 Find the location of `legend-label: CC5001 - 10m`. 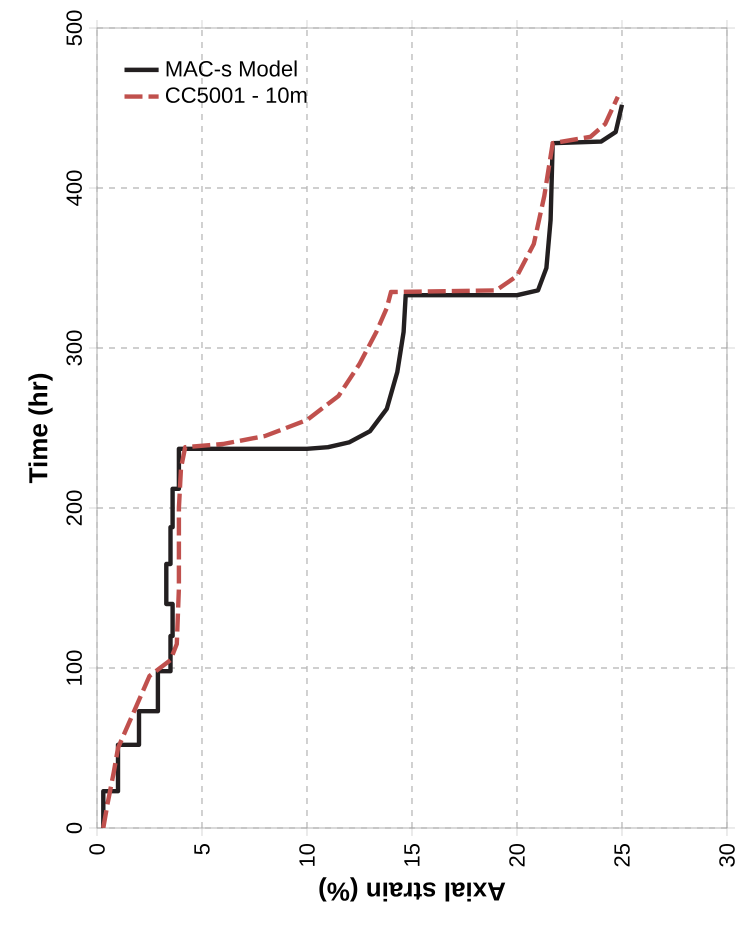

legend-label: CC5001 - 10m is located at coordinates (236, 95).